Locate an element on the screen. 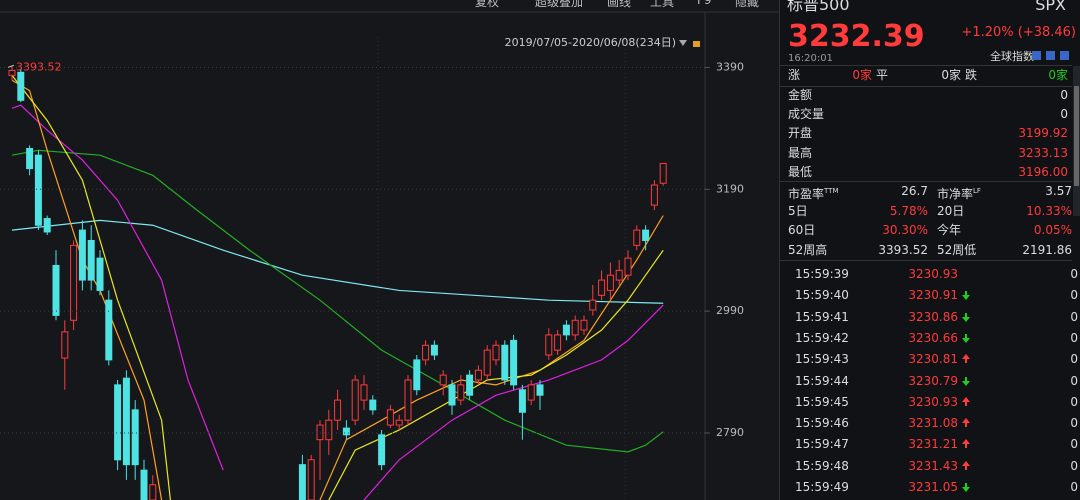 This screenshot has width=1080, height=500. tick-price: 3231.05 is located at coordinates (933, 487).